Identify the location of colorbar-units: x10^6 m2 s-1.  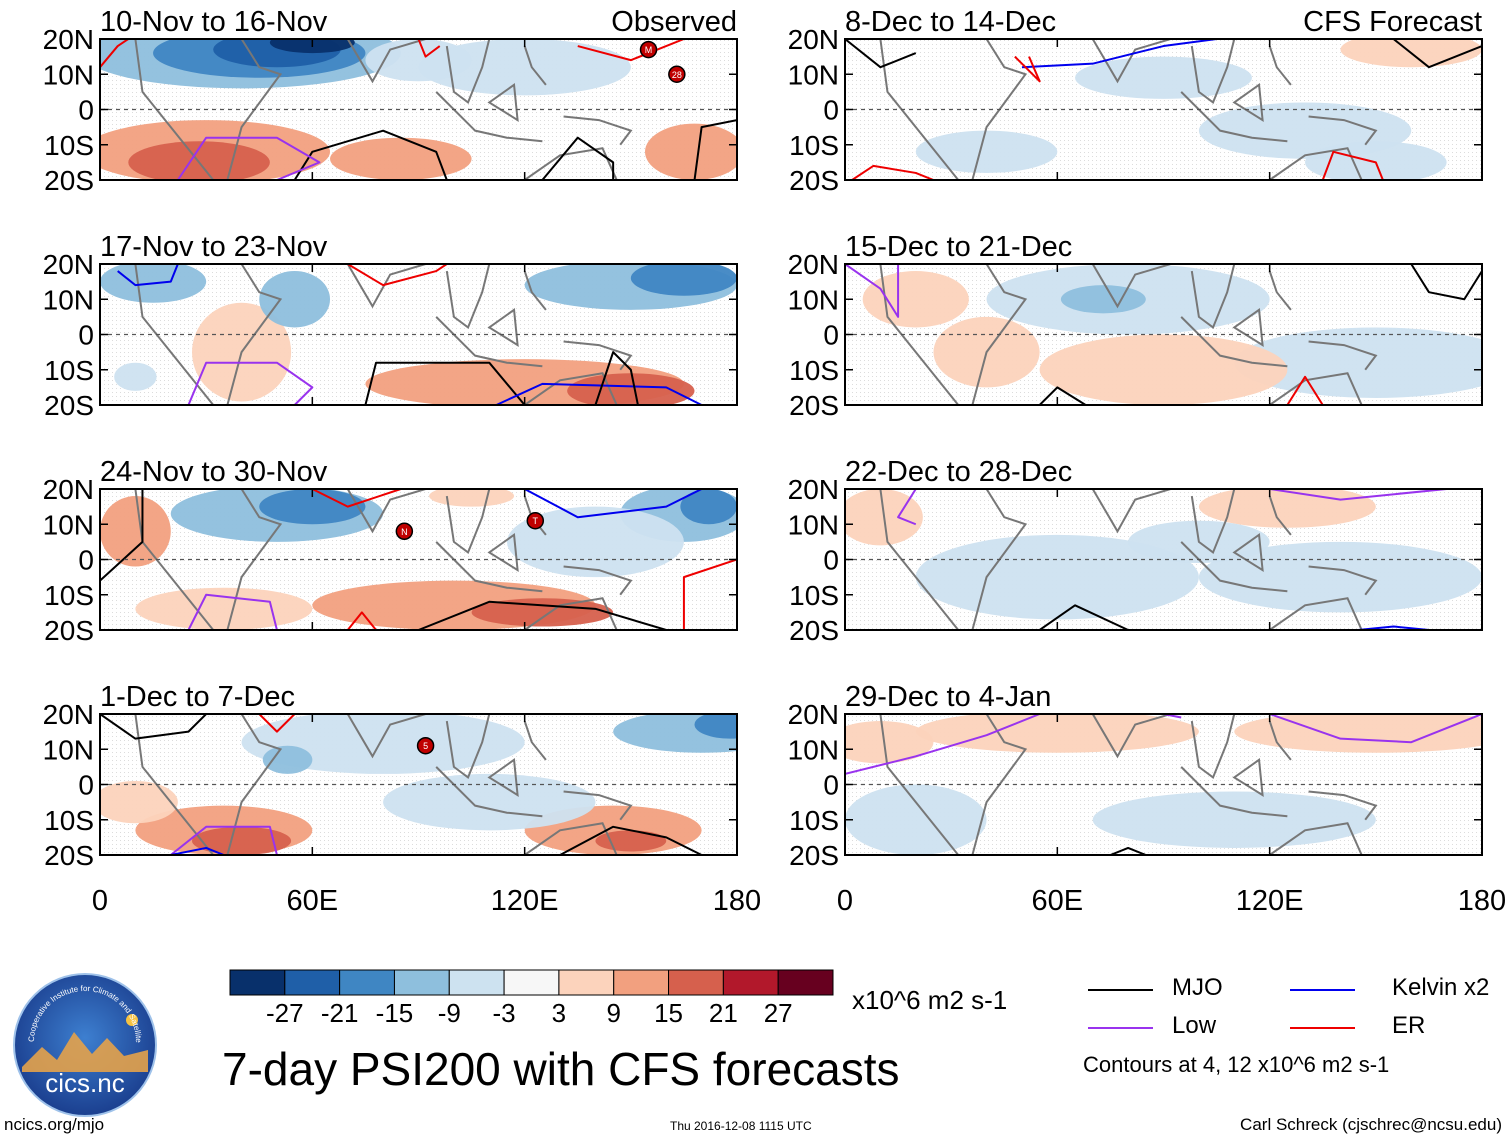
(930, 1000).